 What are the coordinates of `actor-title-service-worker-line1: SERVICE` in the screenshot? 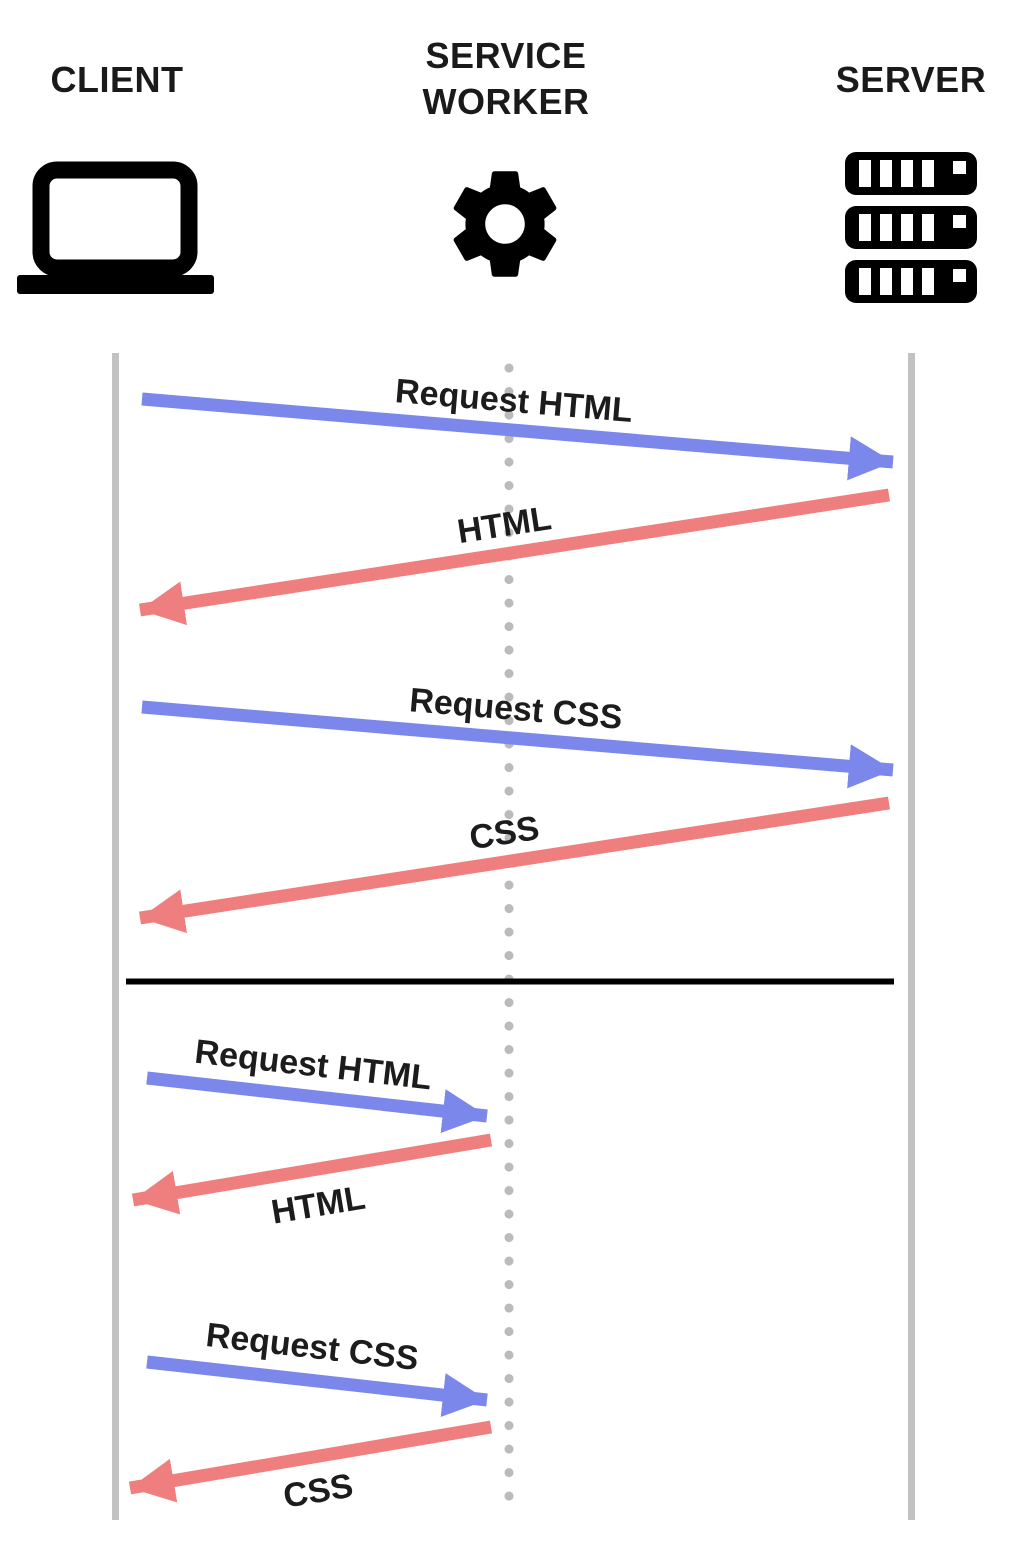 It's located at (506, 55).